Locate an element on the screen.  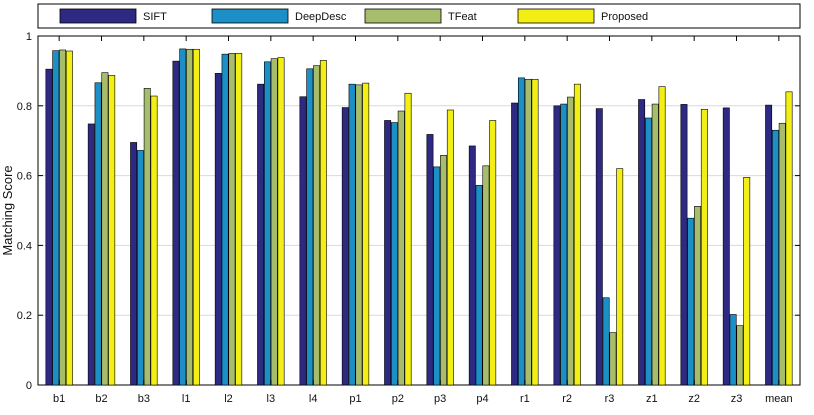
x-tick-label-r2: r2 is located at coordinates (567, 399).